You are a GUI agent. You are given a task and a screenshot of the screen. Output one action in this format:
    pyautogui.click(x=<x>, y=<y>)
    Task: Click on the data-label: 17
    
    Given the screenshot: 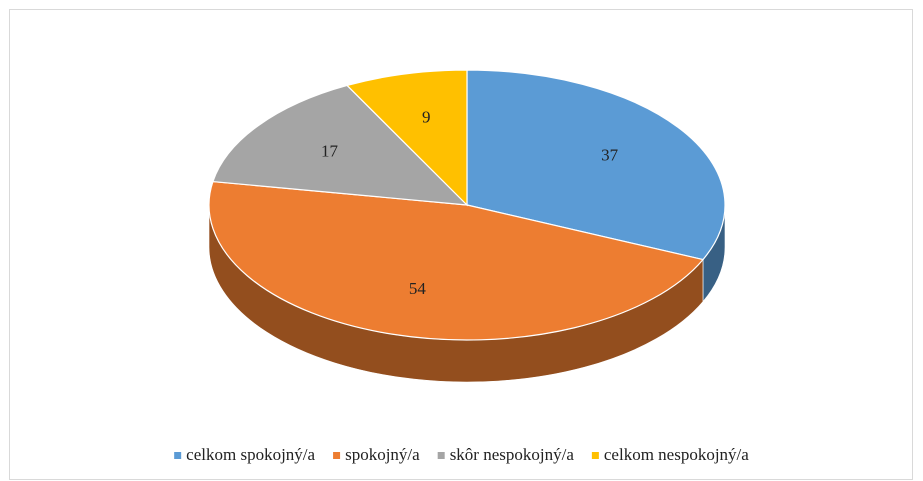 What is the action you would take?
    pyautogui.click(x=330, y=150)
    